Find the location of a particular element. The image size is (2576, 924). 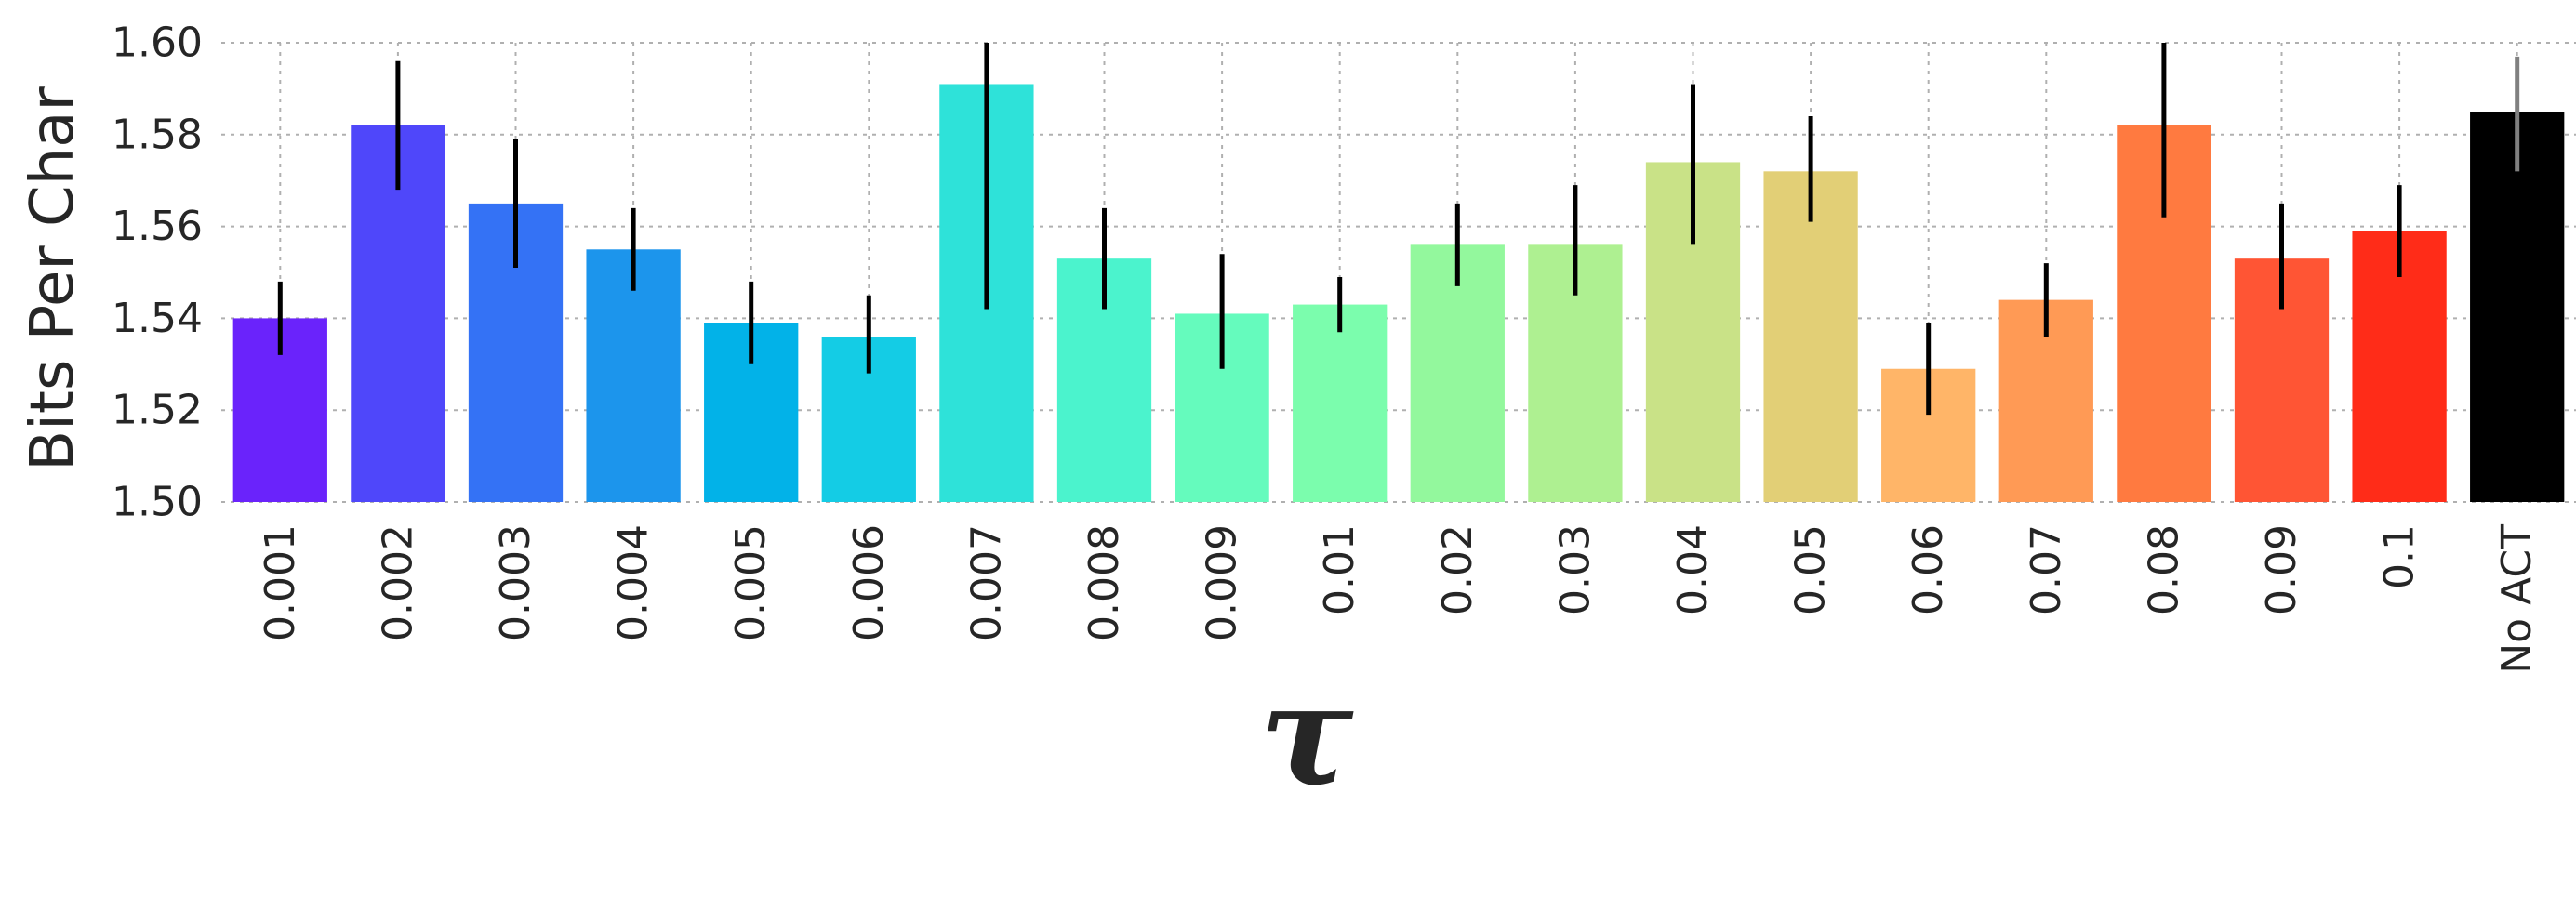

x-tick-label: 0.06 is located at coordinates (1928, 569).